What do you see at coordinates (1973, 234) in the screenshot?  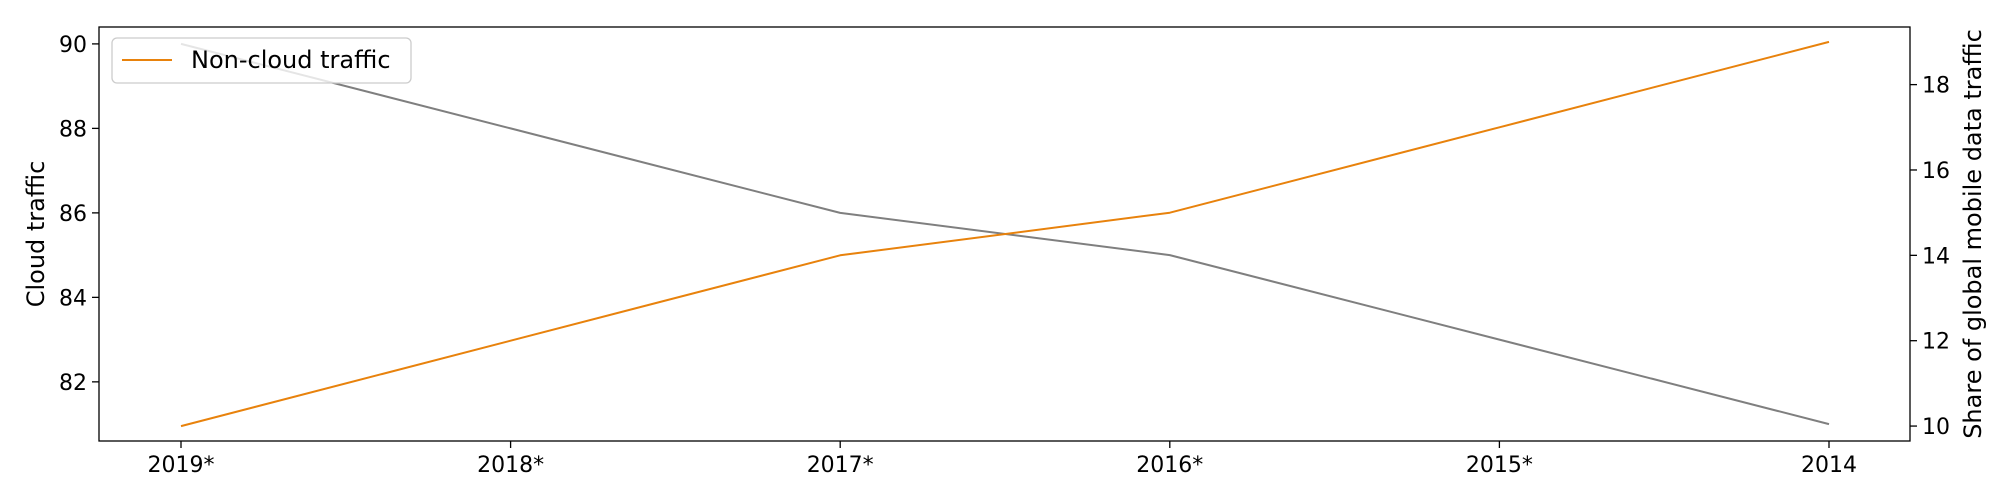 I see `y2-axis-title: Share of global mobile data traffic` at bounding box center [1973, 234].